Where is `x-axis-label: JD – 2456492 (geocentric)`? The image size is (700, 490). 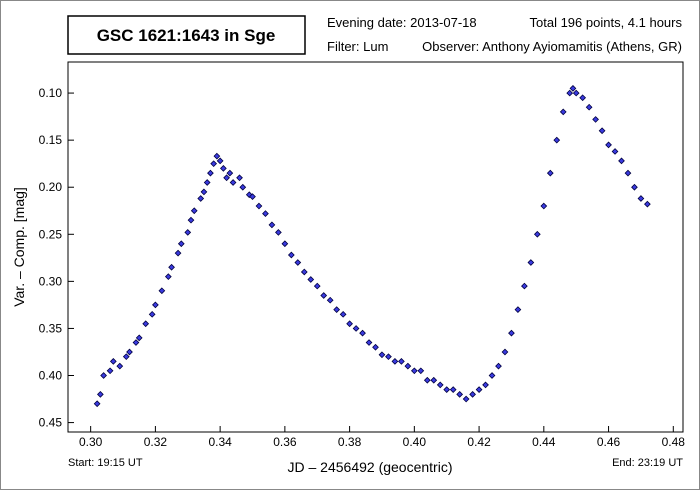 x-axis-label: JD – 2456492 (geocentric) is located at coordinates (370, 467).